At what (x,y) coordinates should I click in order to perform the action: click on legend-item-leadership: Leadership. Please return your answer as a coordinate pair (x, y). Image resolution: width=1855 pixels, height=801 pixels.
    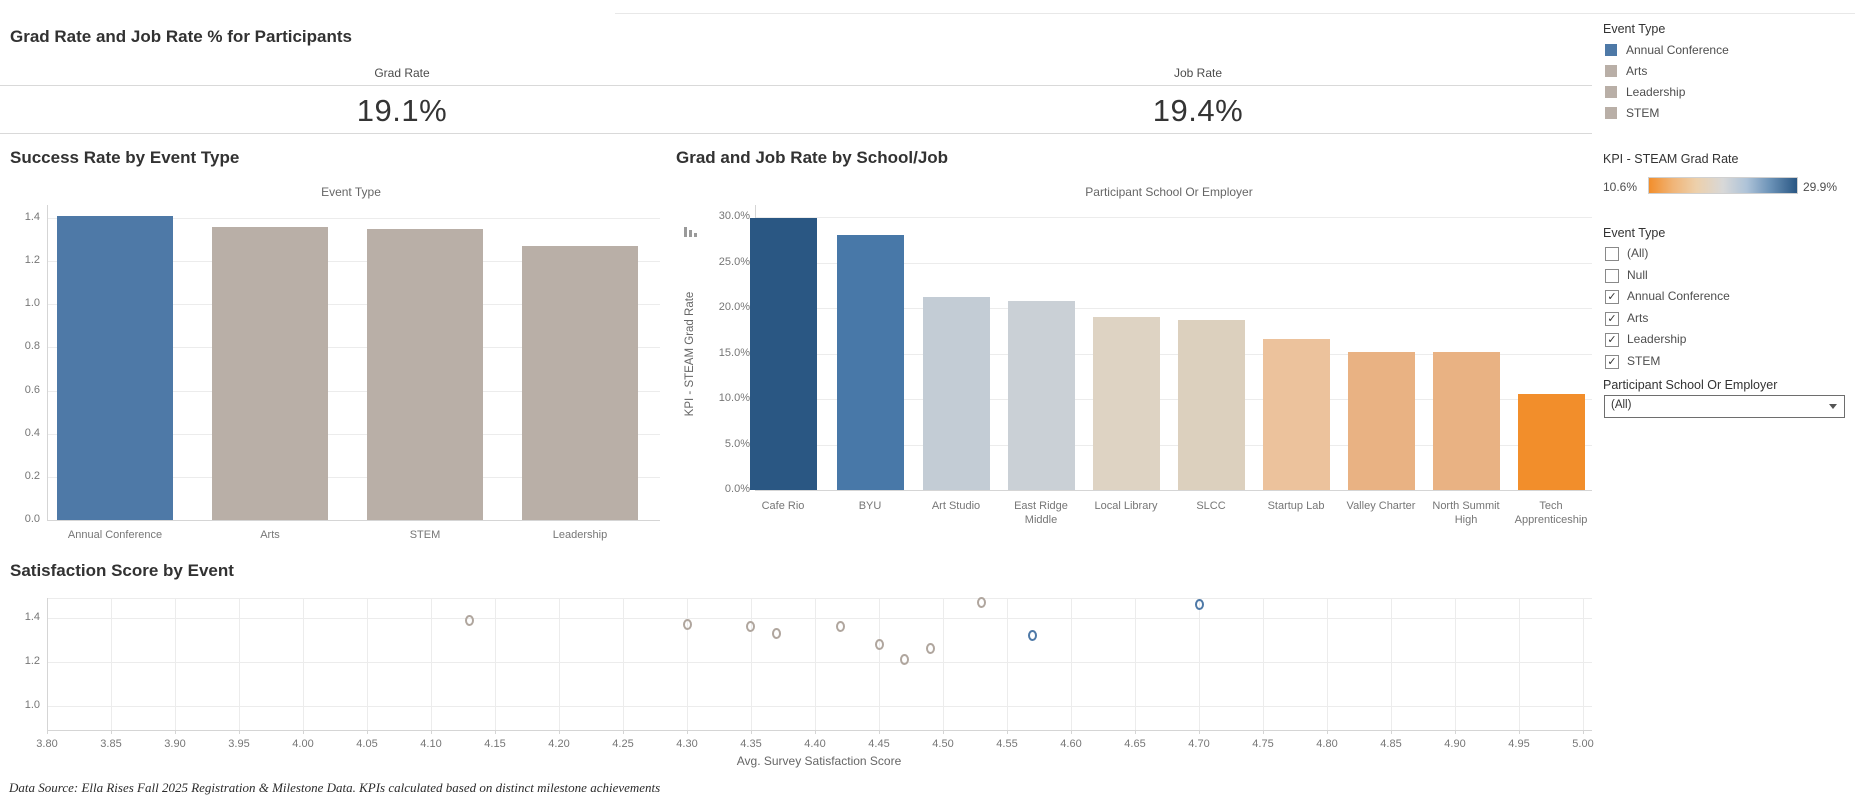
    Looking at the image, I should click on (1705, 93).